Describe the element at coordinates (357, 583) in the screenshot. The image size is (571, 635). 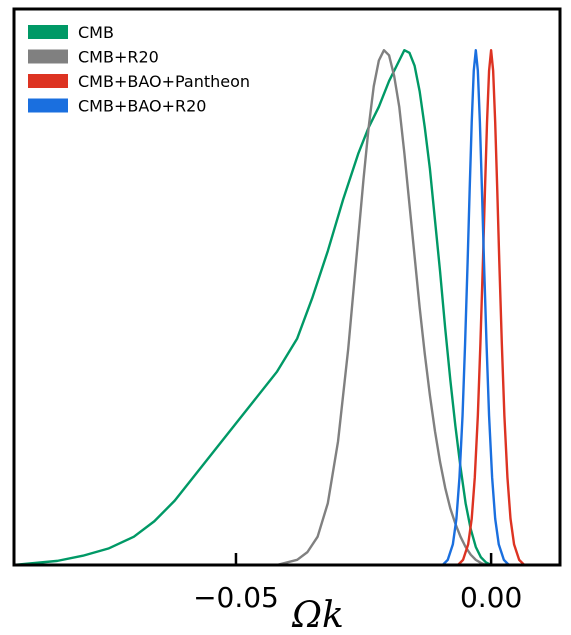
I see `ticks-layer: −0.05 0.00` at that location.